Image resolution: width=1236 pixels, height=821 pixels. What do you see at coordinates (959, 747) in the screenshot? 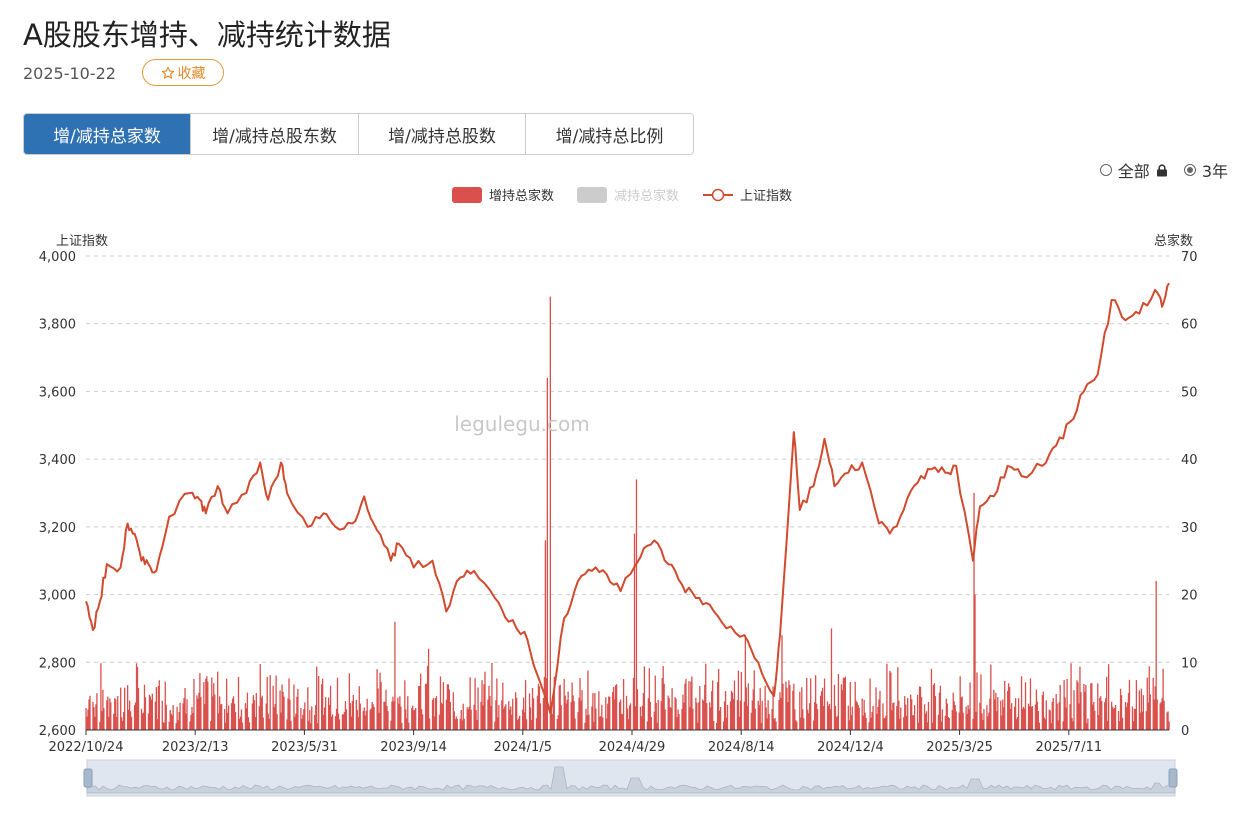
I see `x-tick-label: 2025/3/25` at bounding box center [959, 747].